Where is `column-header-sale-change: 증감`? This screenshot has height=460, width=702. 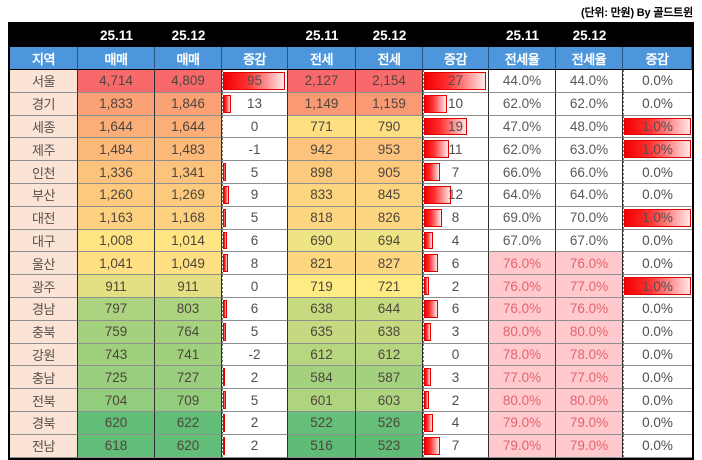
column-header-sale-change: 증감 is located at coordinates (255, 58).